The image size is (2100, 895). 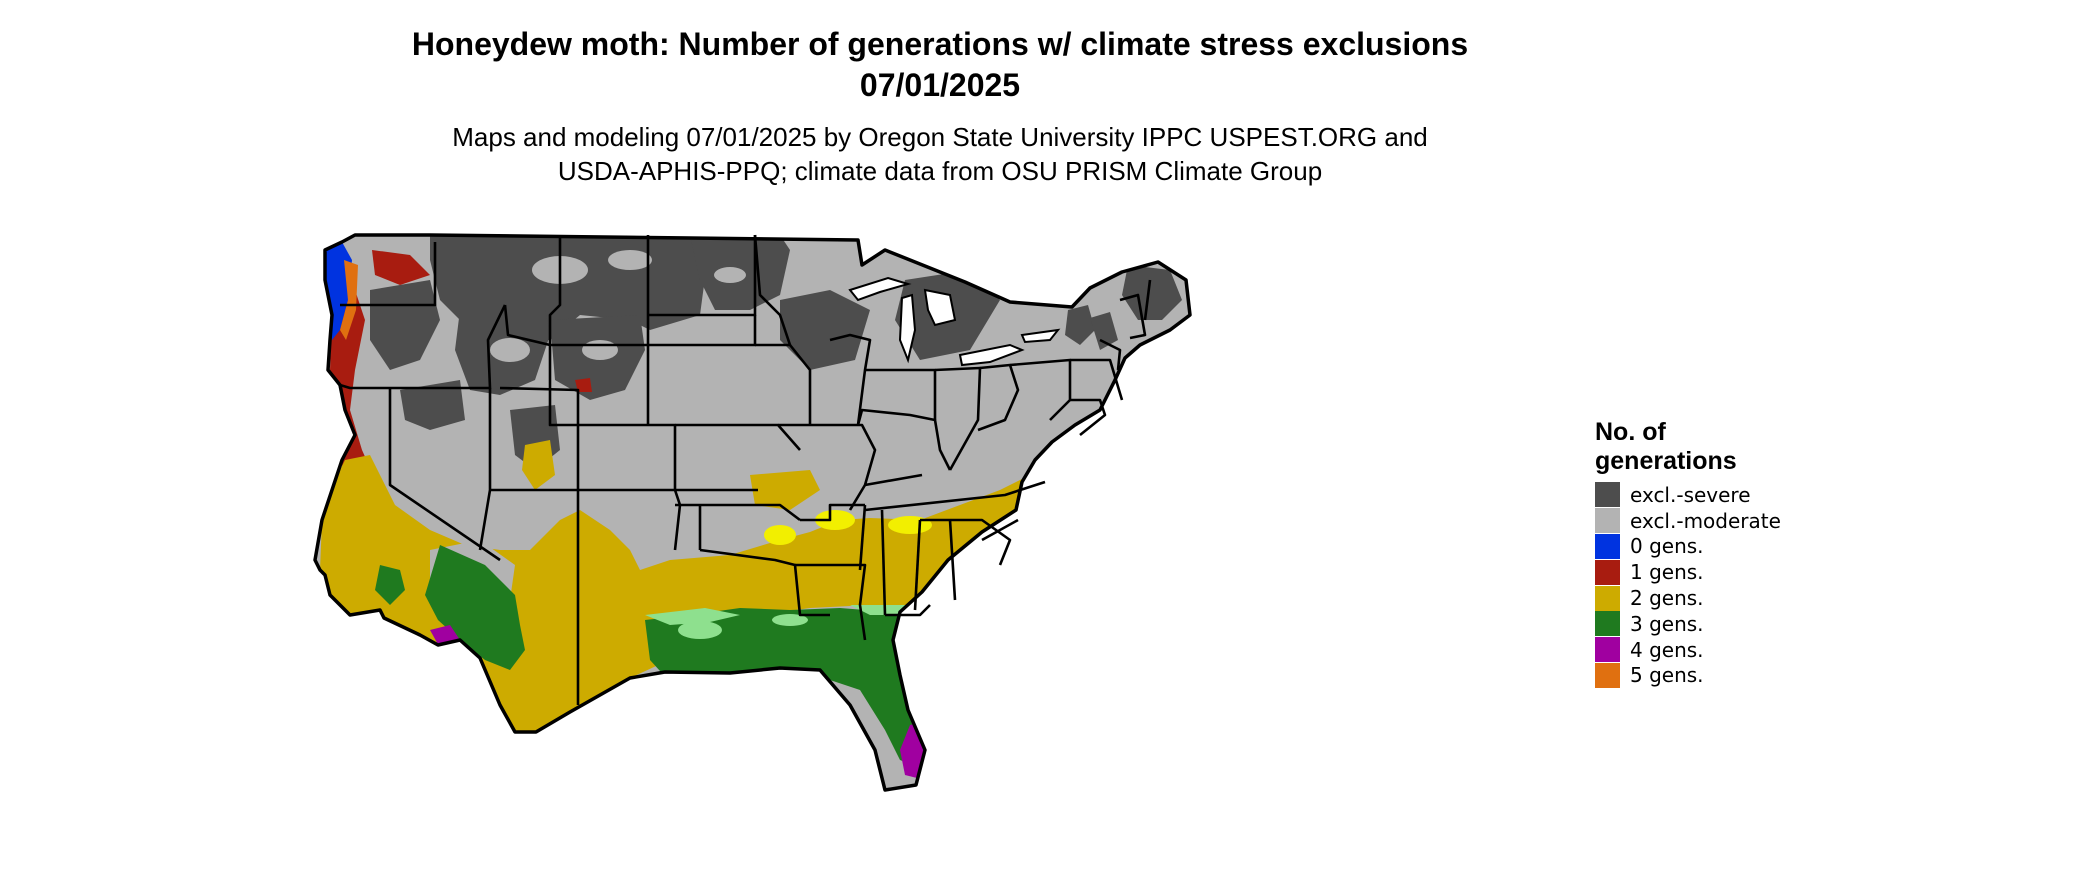 I want to click on zone-excl-moderate, so click(x=618, y=306).